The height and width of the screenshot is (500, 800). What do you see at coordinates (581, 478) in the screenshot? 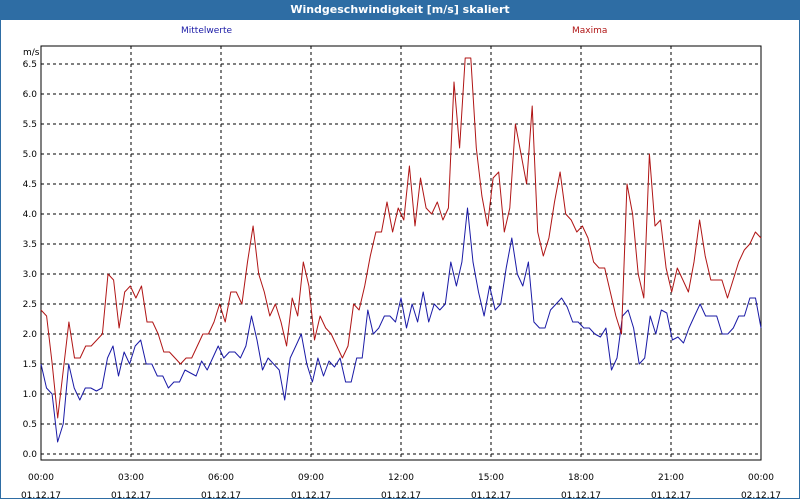
I see `x-tick-label-time: 18:00` at bounding box center [581, 478].